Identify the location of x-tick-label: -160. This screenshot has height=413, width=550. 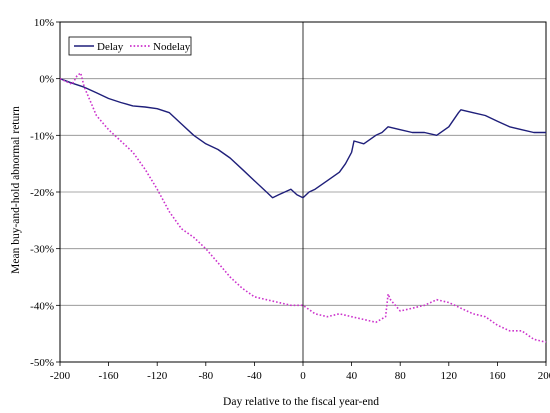
(109, 376).